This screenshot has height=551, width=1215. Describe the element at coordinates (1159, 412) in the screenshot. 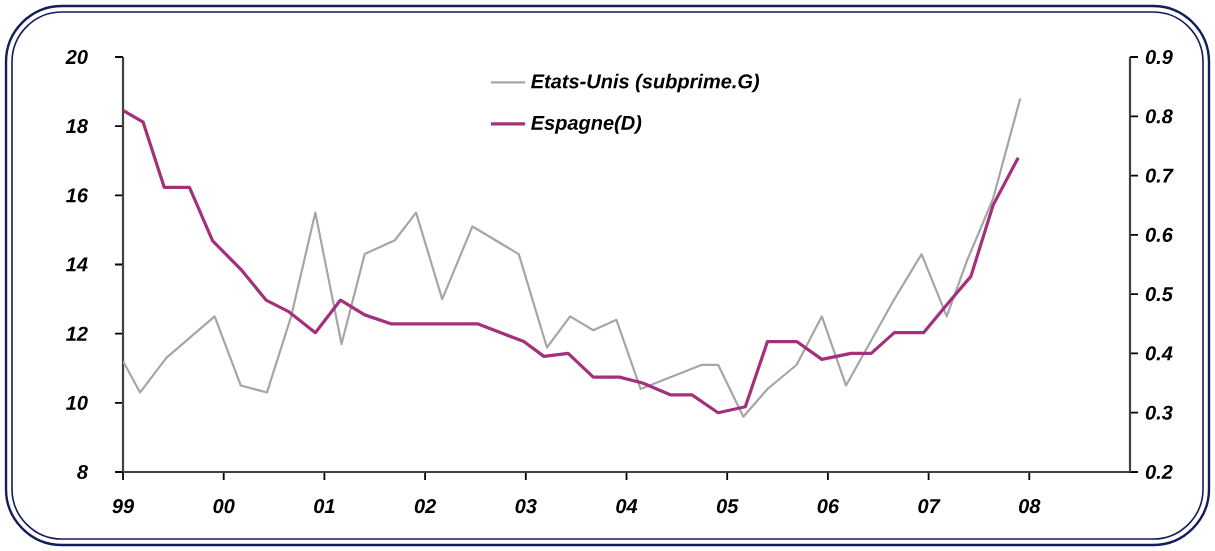

I see `y2-tick-label: 0.3` at that location.